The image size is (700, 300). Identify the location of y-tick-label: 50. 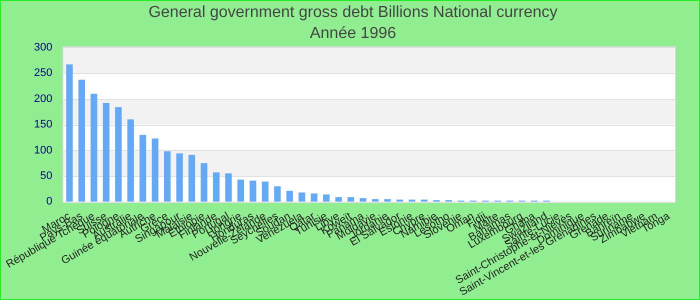
(46, 176).